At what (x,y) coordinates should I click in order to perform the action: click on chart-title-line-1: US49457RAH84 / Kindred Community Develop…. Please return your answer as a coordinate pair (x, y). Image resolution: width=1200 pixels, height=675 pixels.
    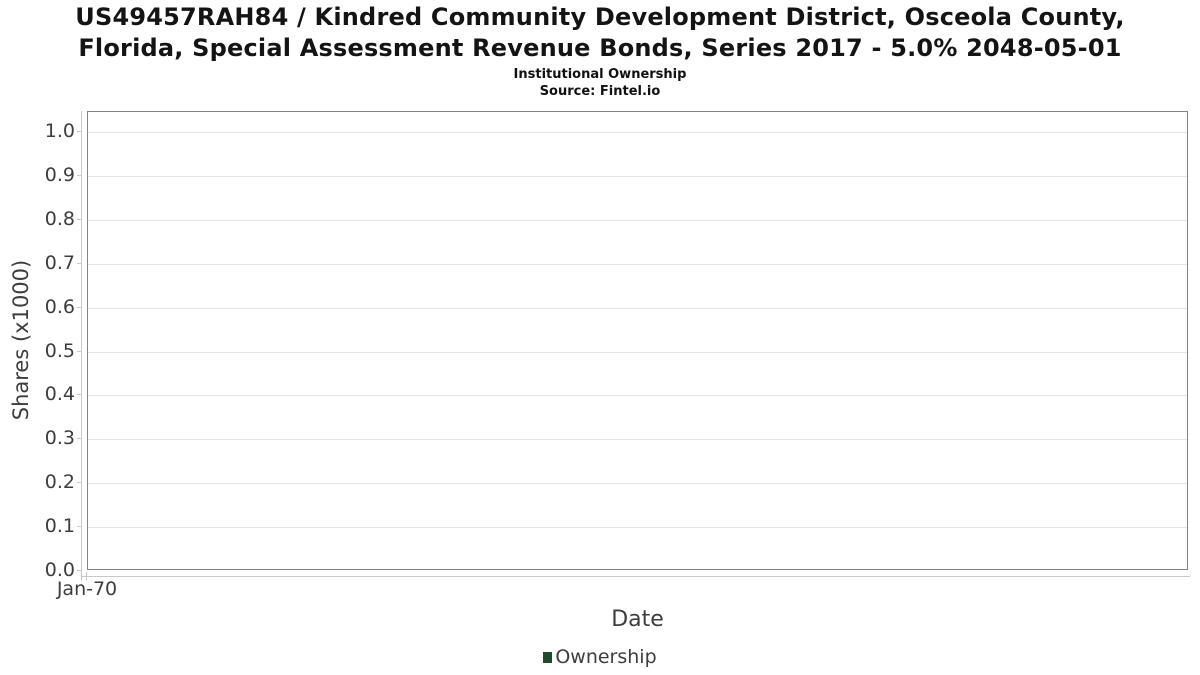
    Looking at the image, I should click on (600, 17).